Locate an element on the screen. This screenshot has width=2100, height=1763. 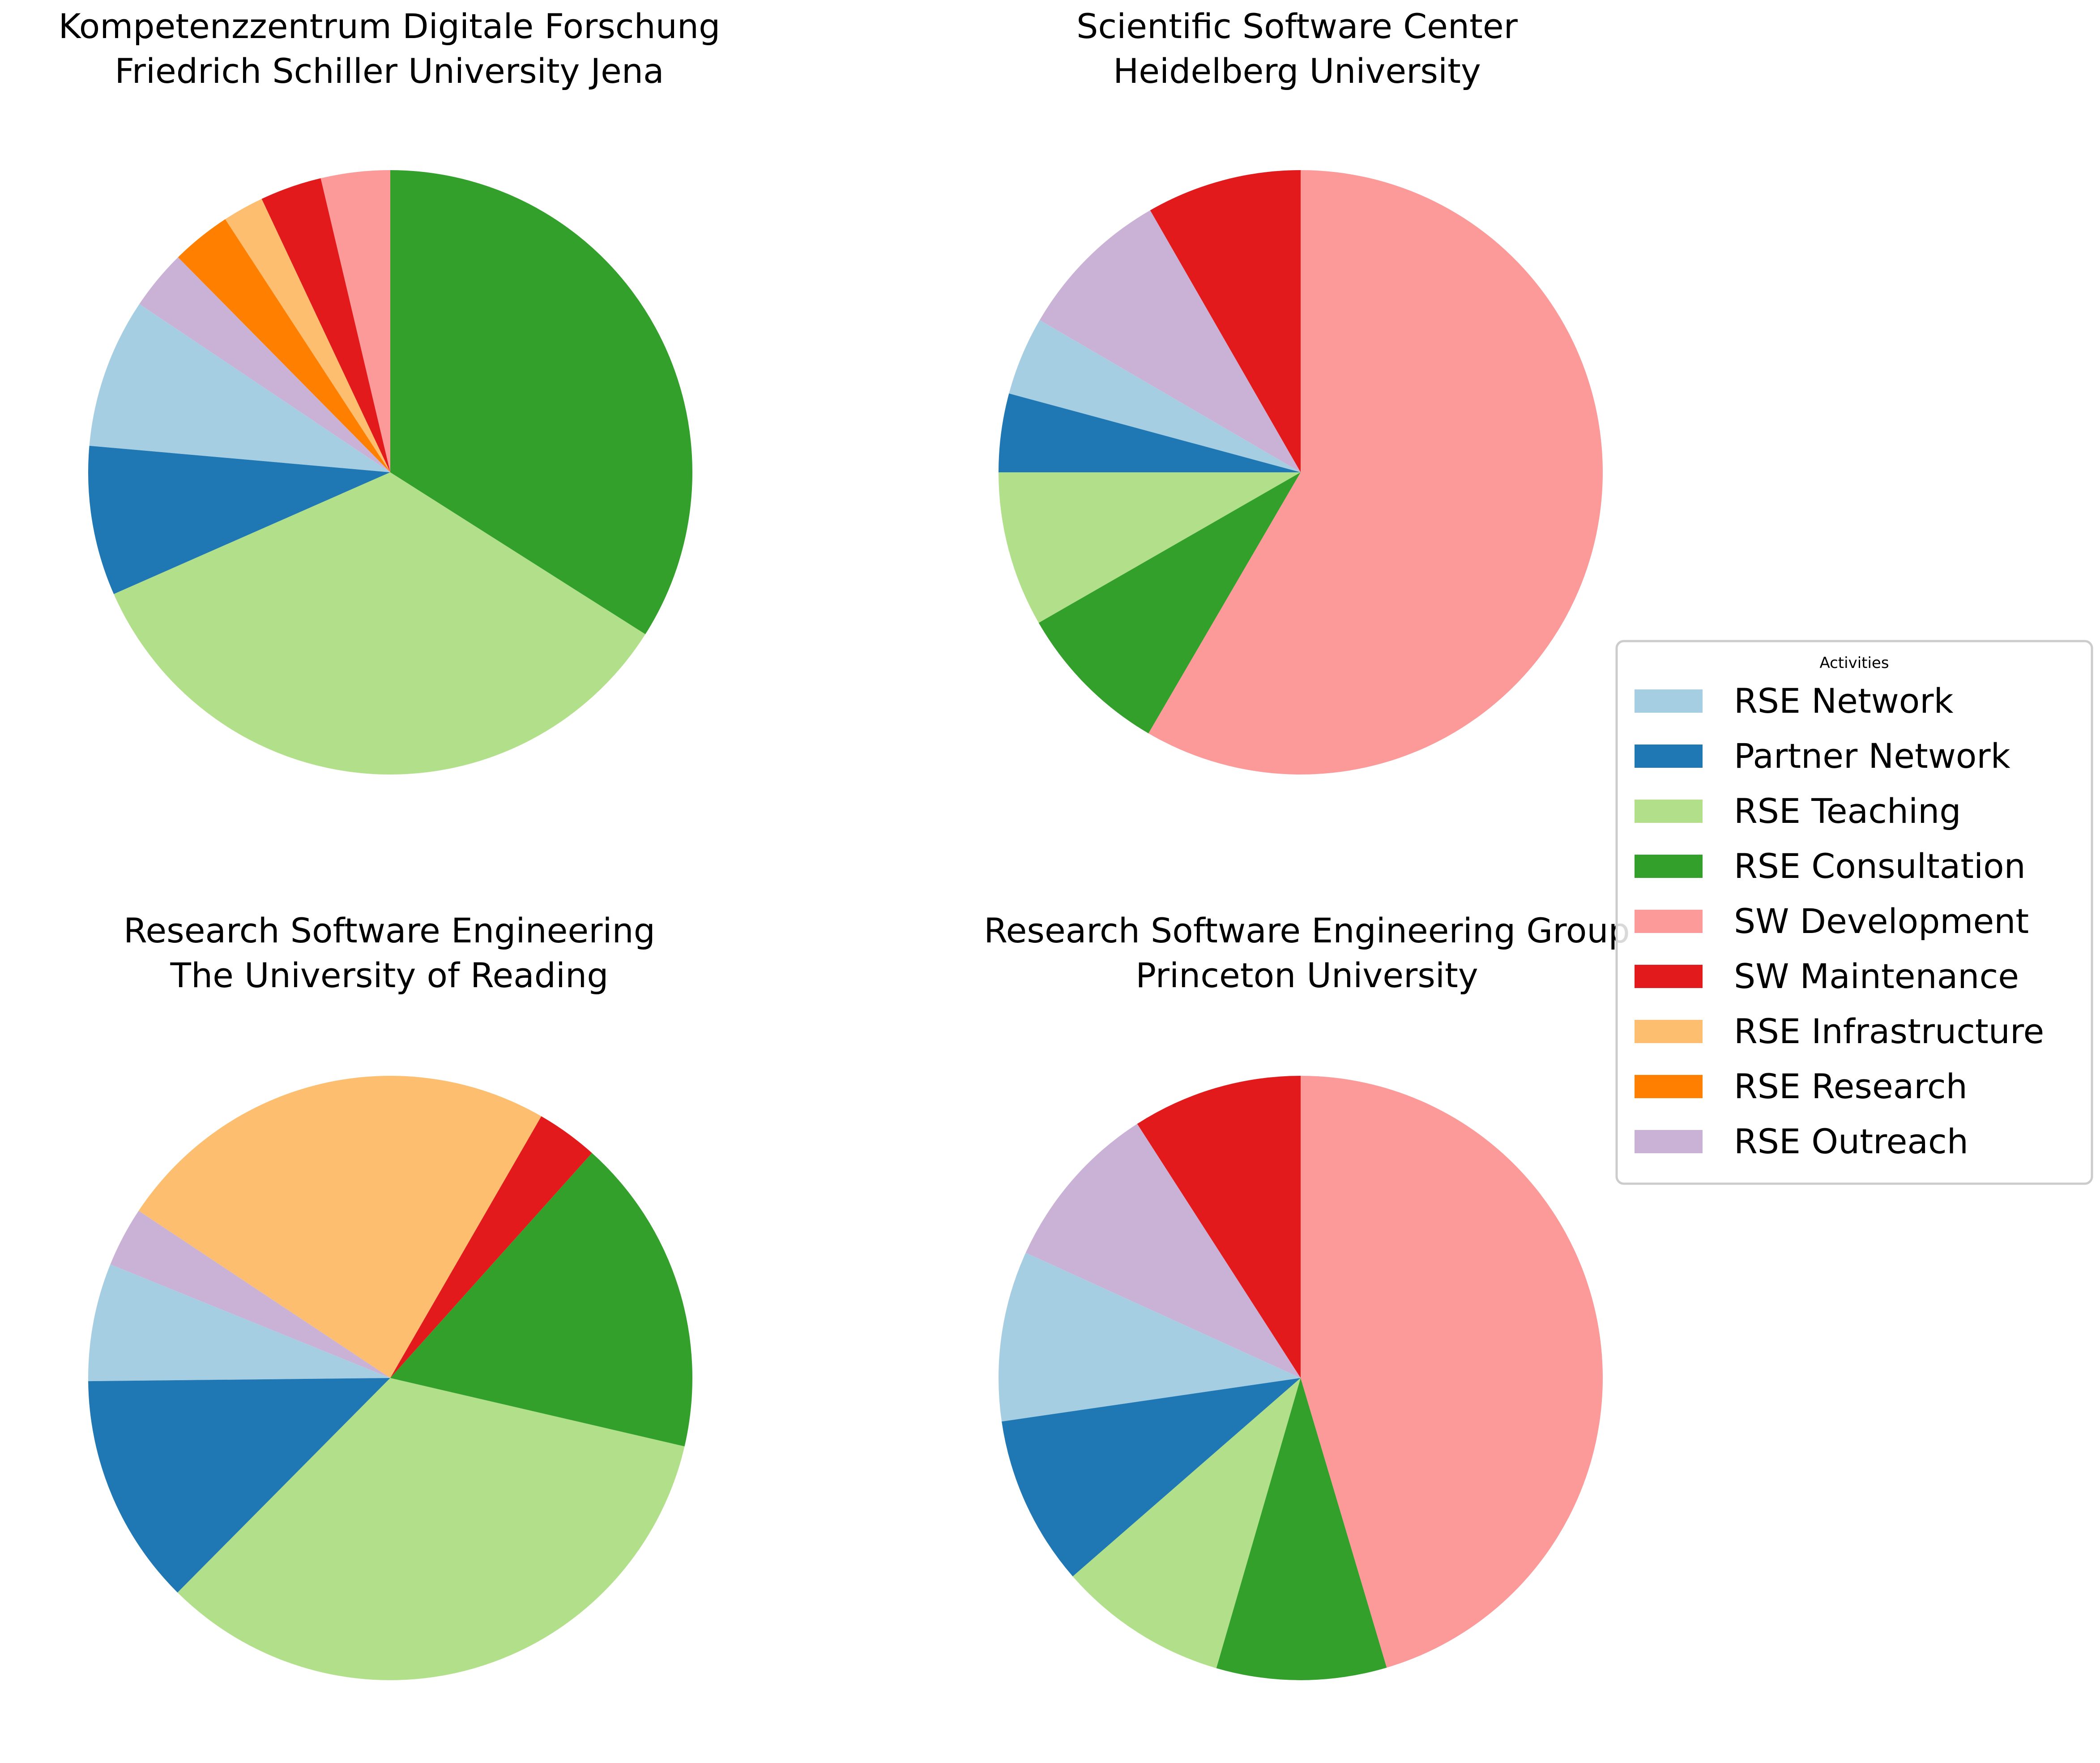
chart-title-line-1: Kompetenzzentrum Digitale Forschung is located at coordinates (390, 26).